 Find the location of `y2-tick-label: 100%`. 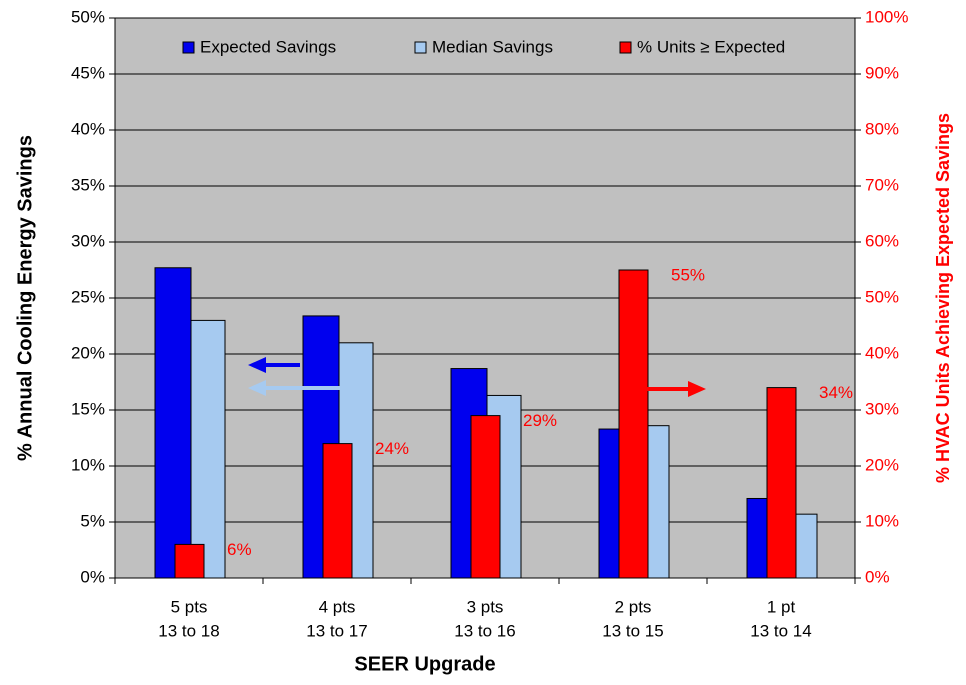

y2-tick-label: 100% is located at coordinates (886, 16).